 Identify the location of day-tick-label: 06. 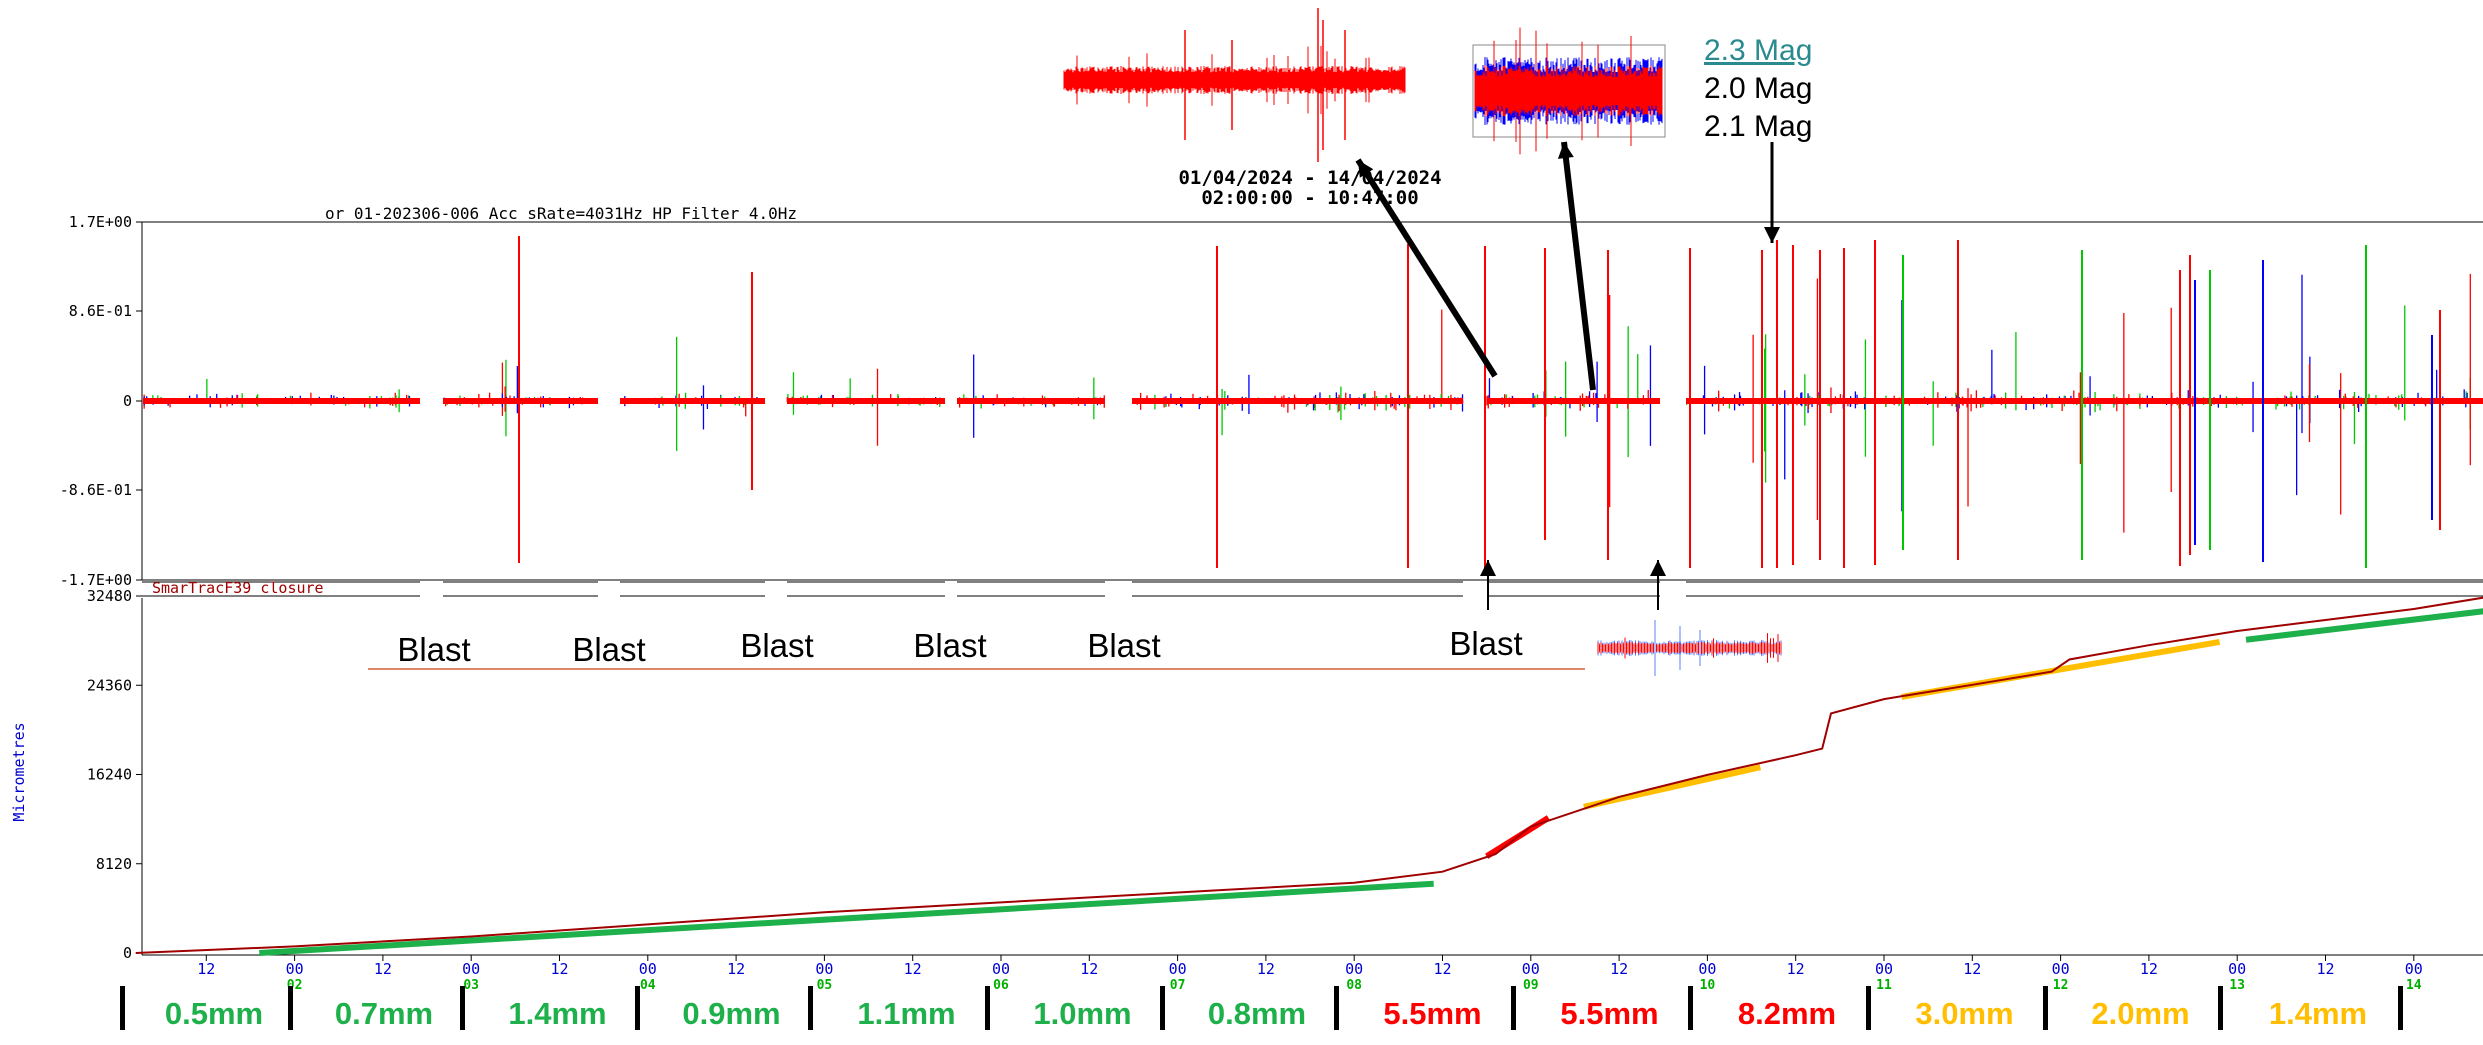
(1001, 985).